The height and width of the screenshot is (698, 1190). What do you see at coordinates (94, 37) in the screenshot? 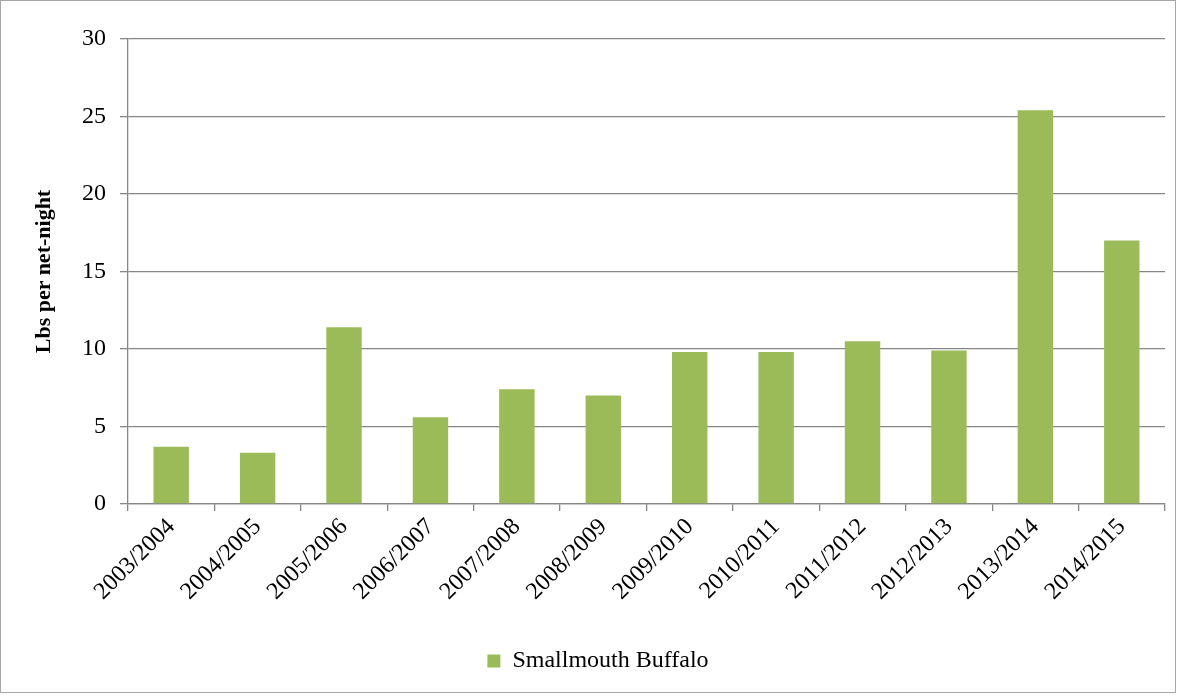
I see `y-tick-label: 30` at bounding box center [94, 37].